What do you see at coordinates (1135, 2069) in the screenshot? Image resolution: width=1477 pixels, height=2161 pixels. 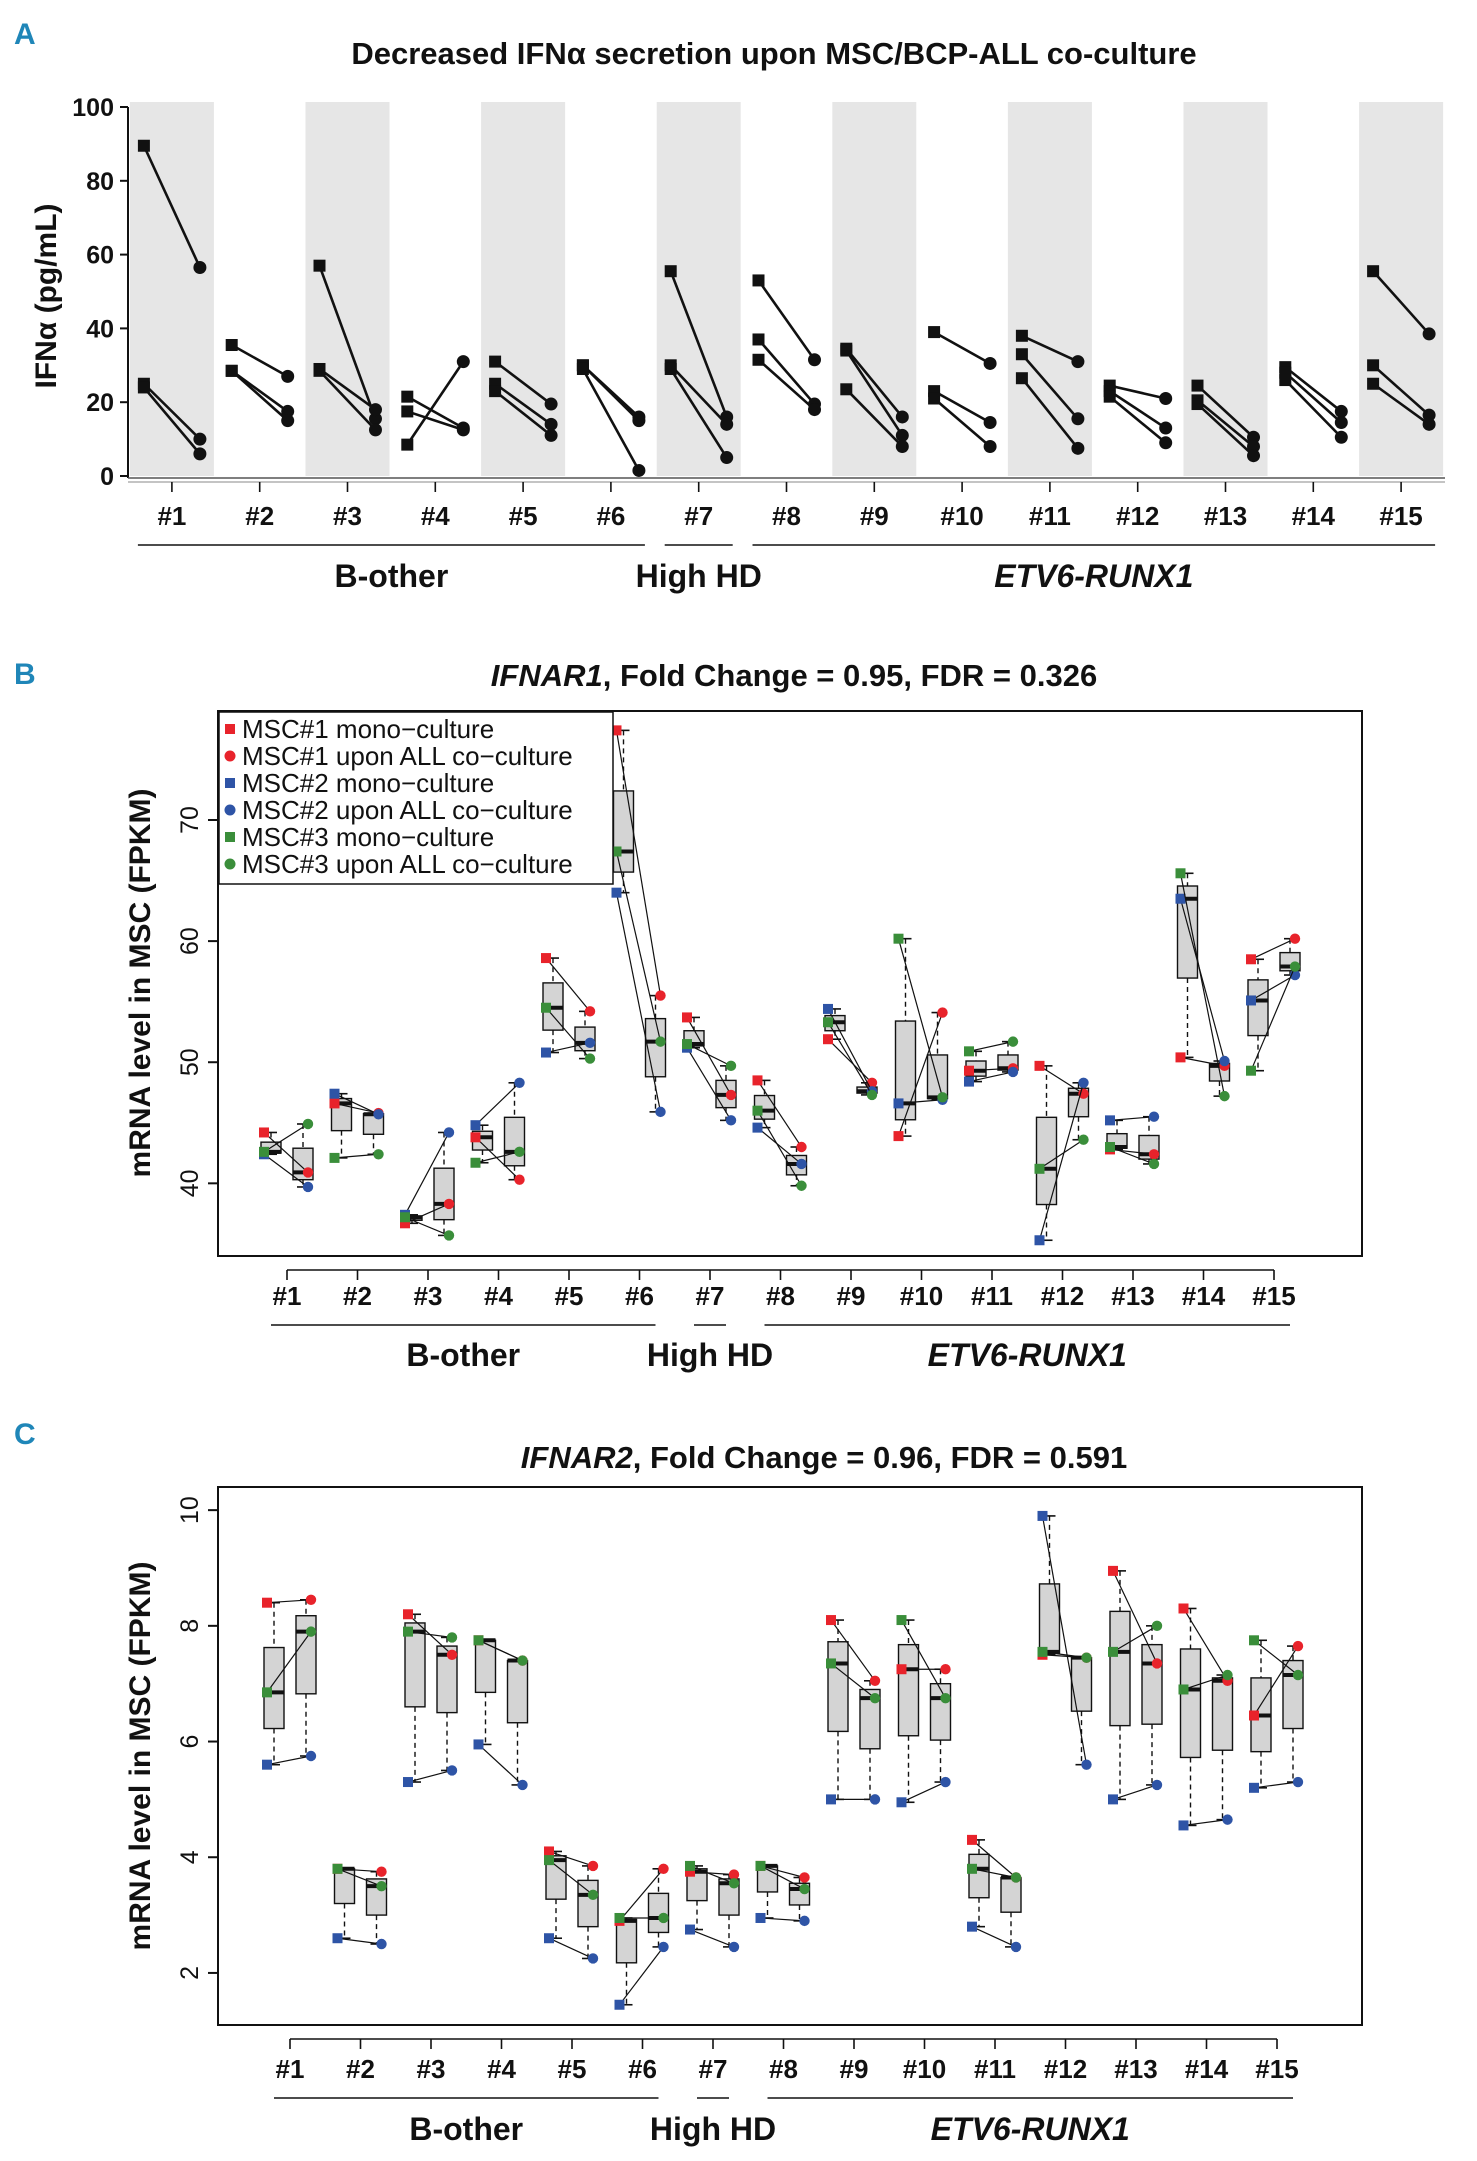 I see `panel-c-category-label: #13` at bounding box center [1135, 2069].